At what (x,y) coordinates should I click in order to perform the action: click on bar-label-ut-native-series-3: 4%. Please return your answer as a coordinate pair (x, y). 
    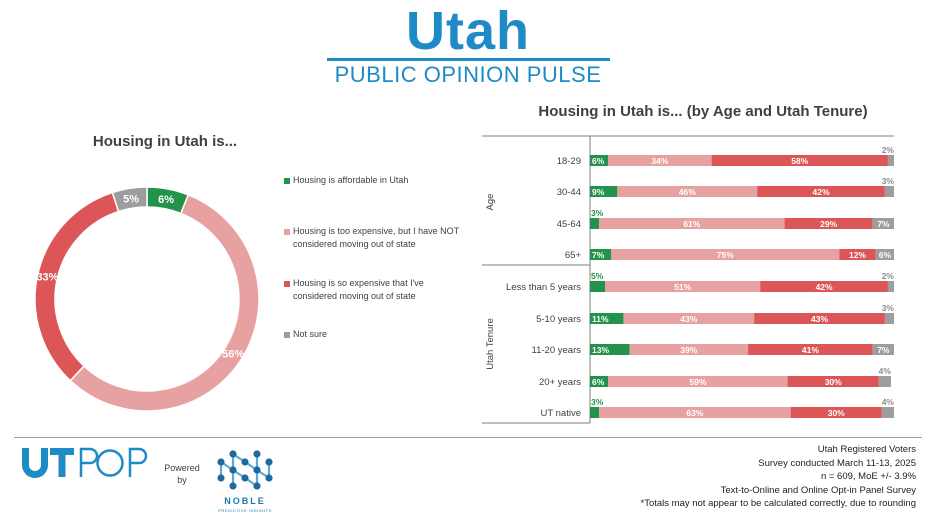
    Looking at the image, I should click on (888, 402).